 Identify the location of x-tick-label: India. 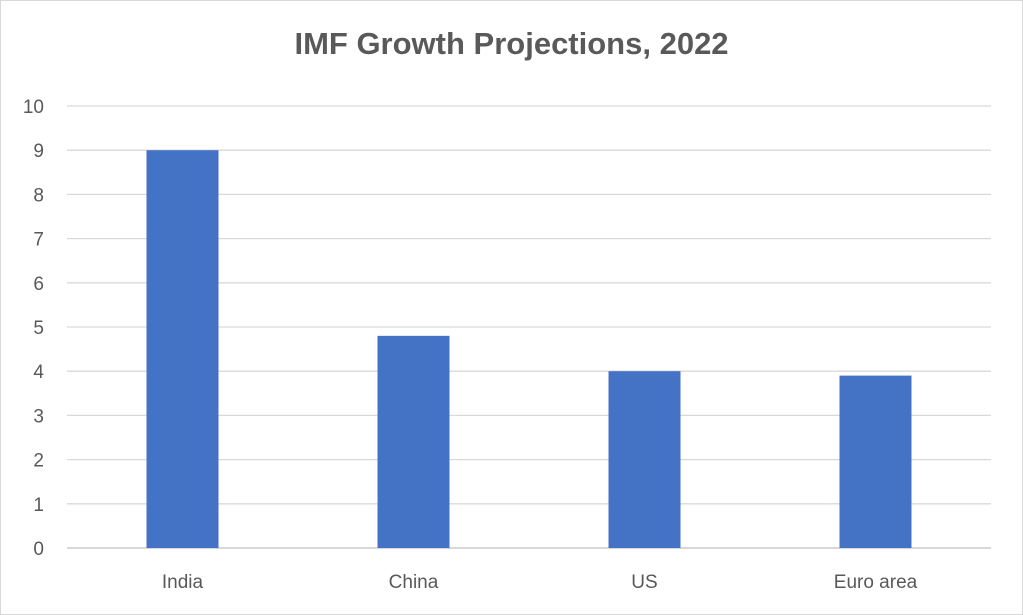
(183, 582).